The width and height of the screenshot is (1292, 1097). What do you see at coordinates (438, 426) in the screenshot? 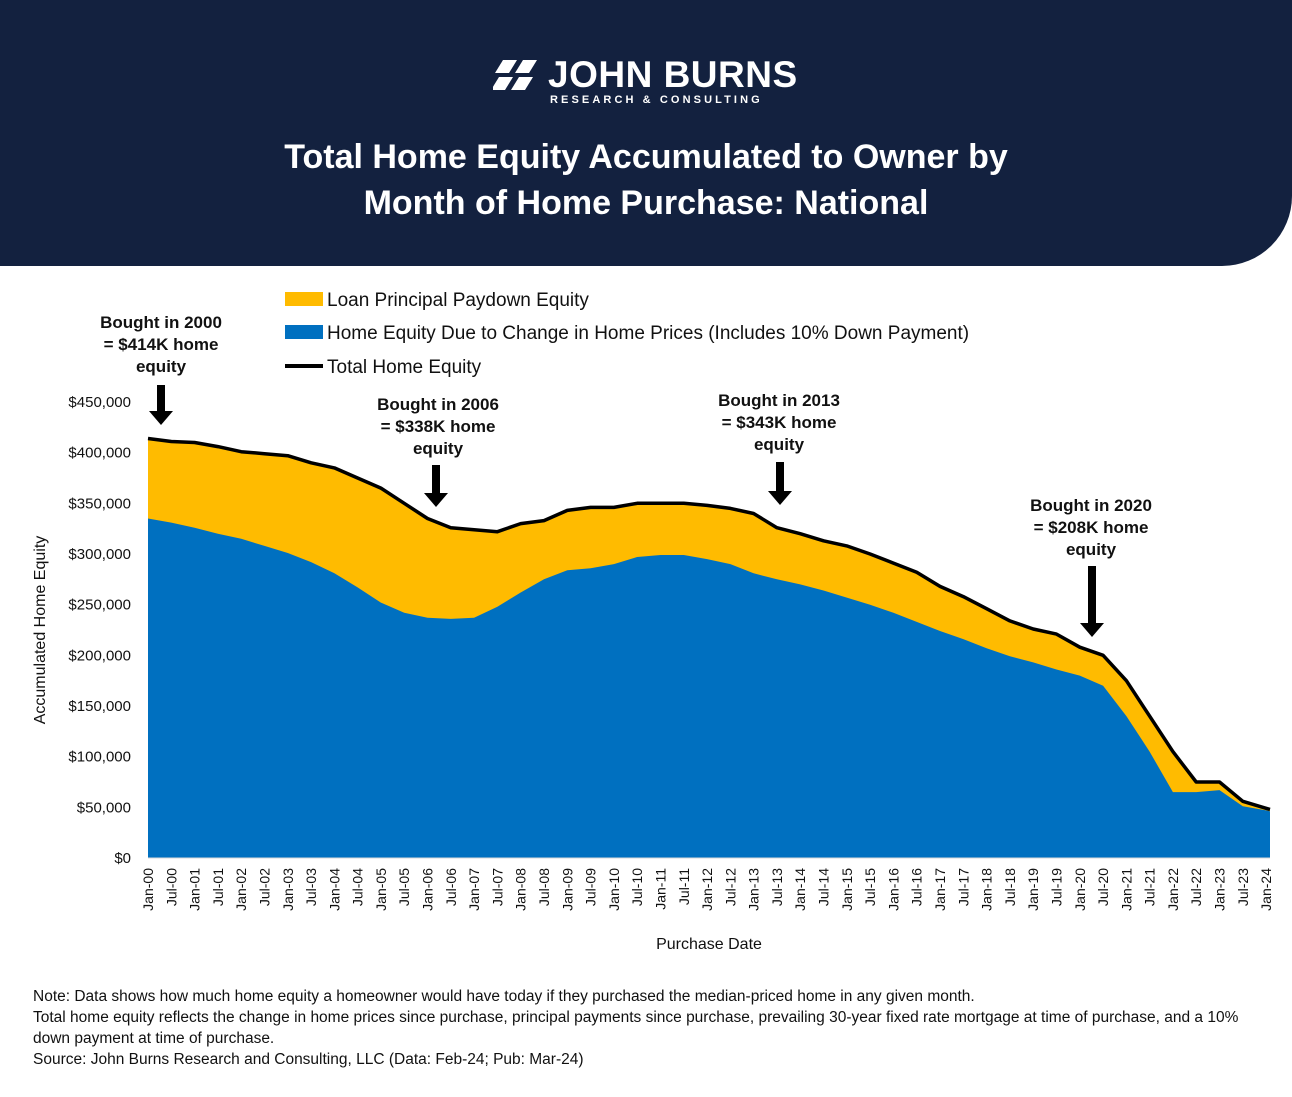
I see `annotation-text: = $338K home` at bounding box center [438, 426].